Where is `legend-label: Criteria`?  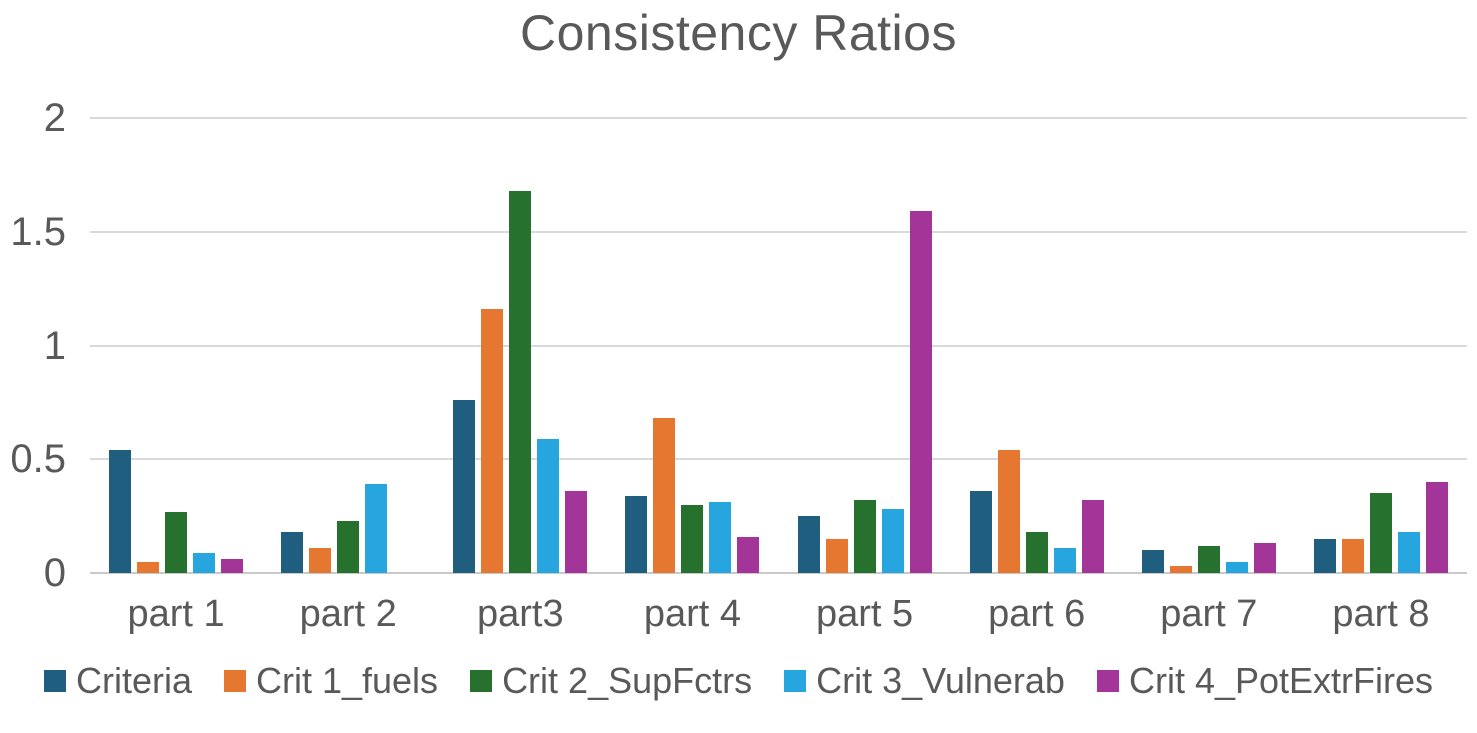 legend-label: Criteria is located at coordinates (133, 680).